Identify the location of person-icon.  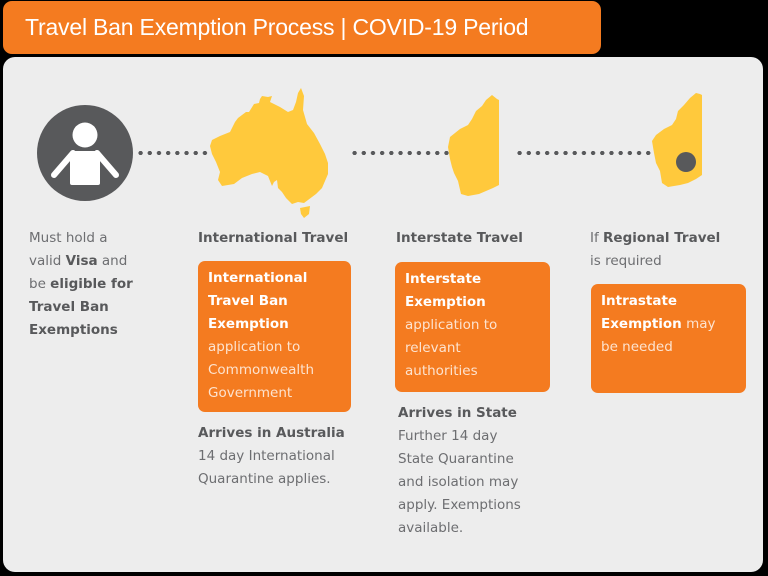
(85, 153).